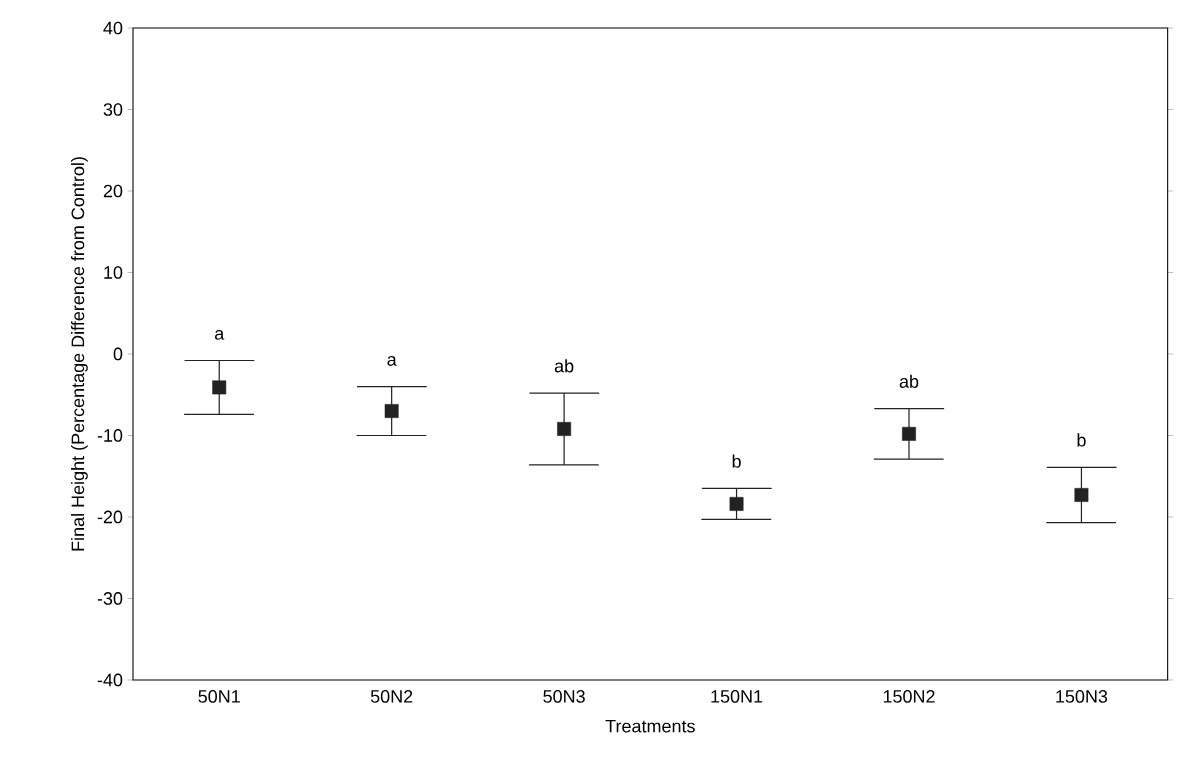  Describe the element at coordinates (650, 726) in the screenshot. I see `x-axis-title: Treatments` at that location.